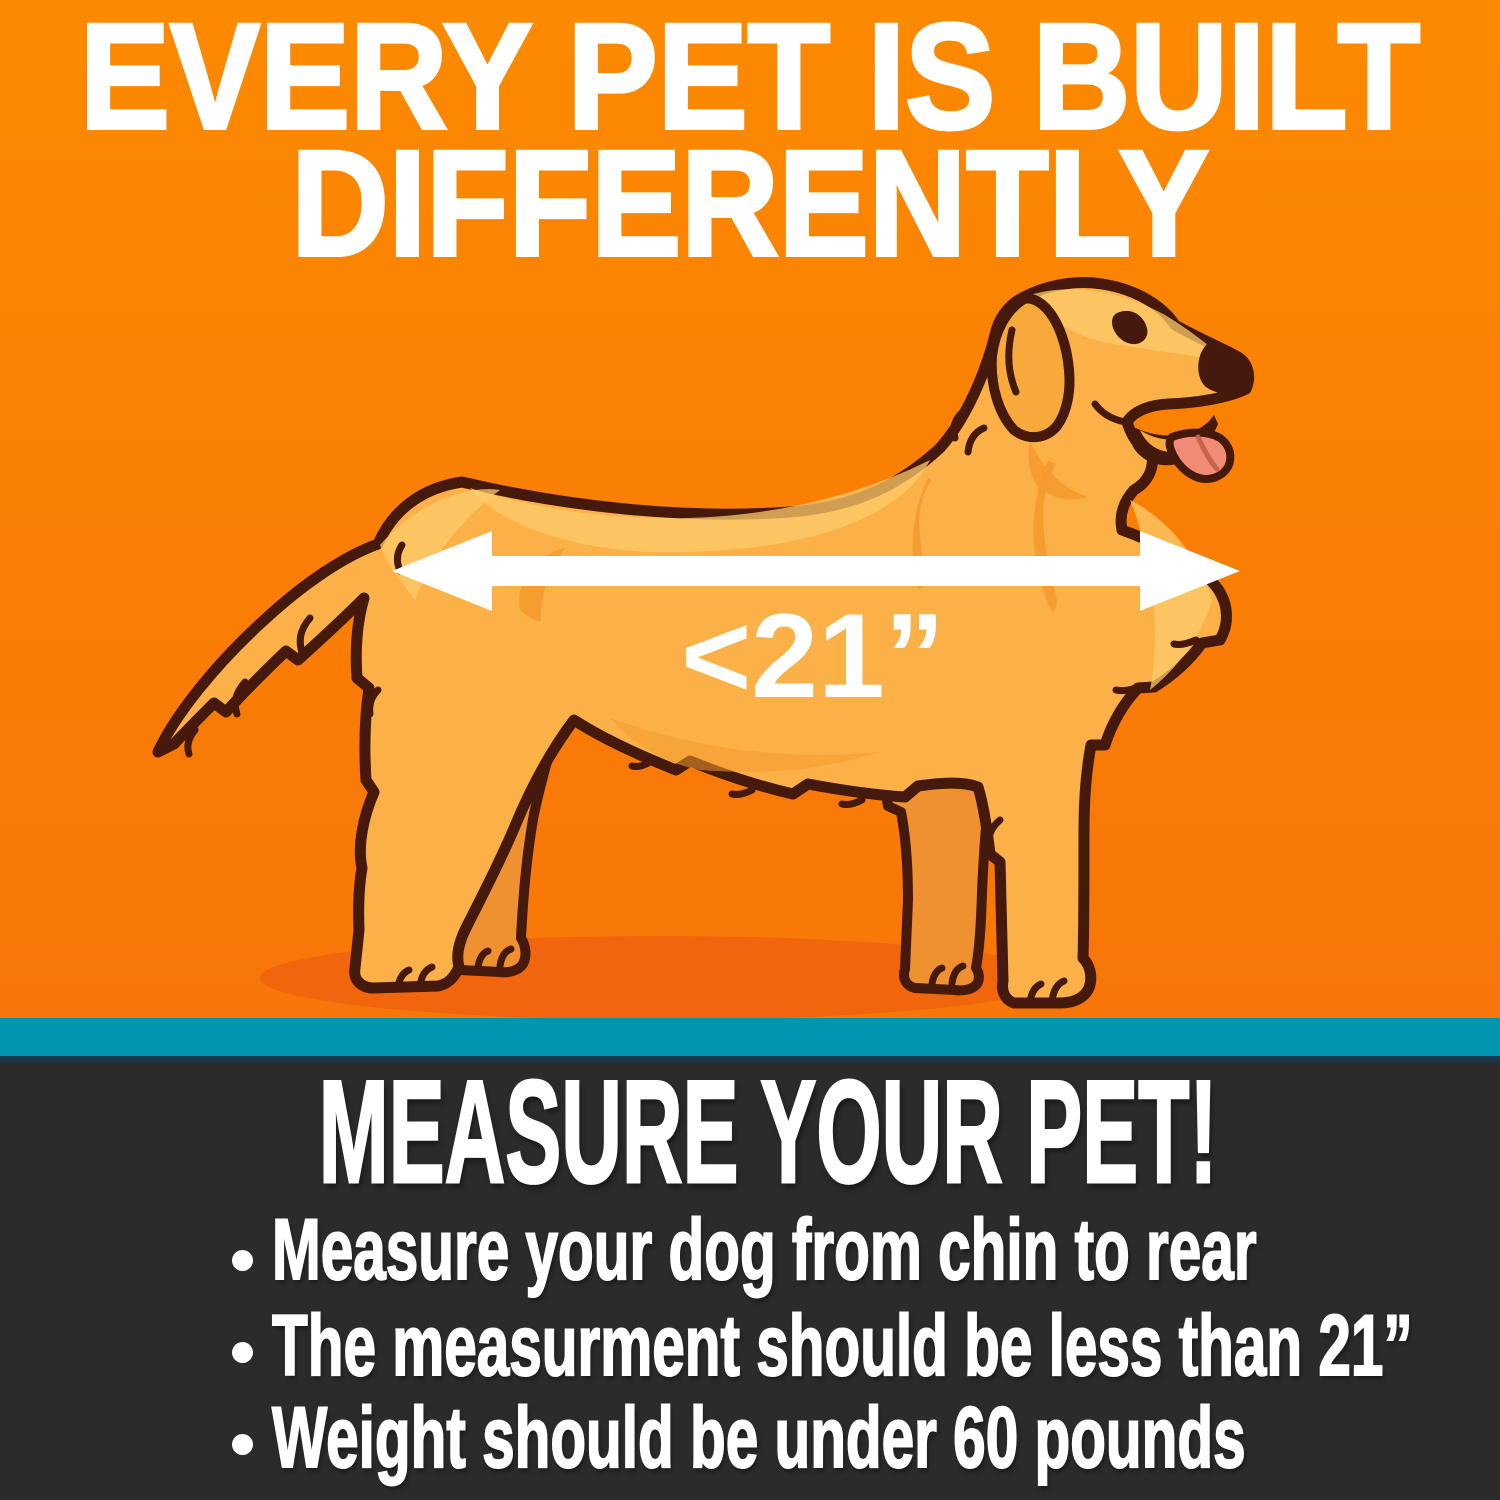 This screenshot has height=1500, width=1500. What do you see at coordinates (750, 1040) in the screenshot?
I see `divider-stripe` at bounding box center [750, 1040].